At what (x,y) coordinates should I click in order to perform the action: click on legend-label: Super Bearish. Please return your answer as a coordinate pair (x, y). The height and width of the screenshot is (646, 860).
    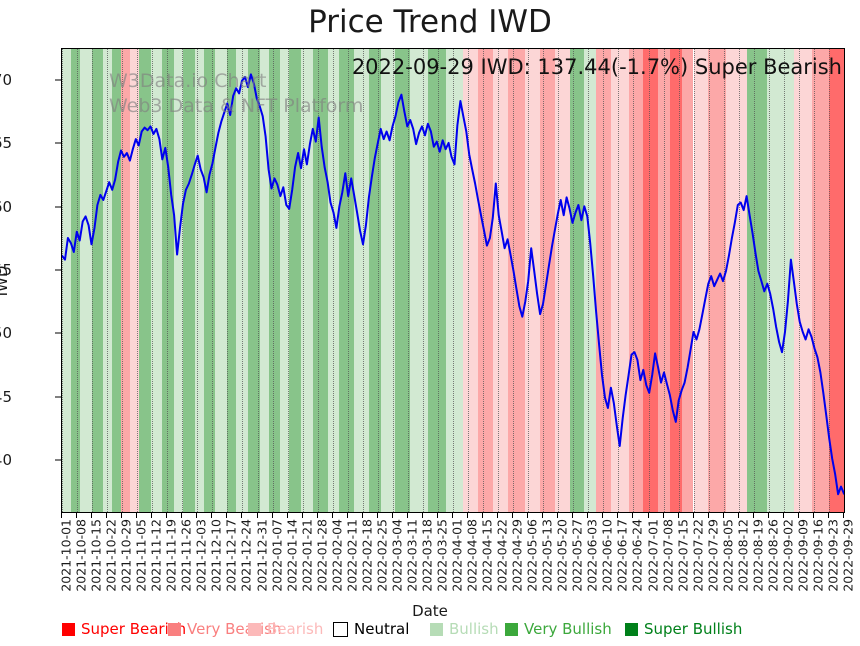
    Looking at the image, I should click on (134, 629).